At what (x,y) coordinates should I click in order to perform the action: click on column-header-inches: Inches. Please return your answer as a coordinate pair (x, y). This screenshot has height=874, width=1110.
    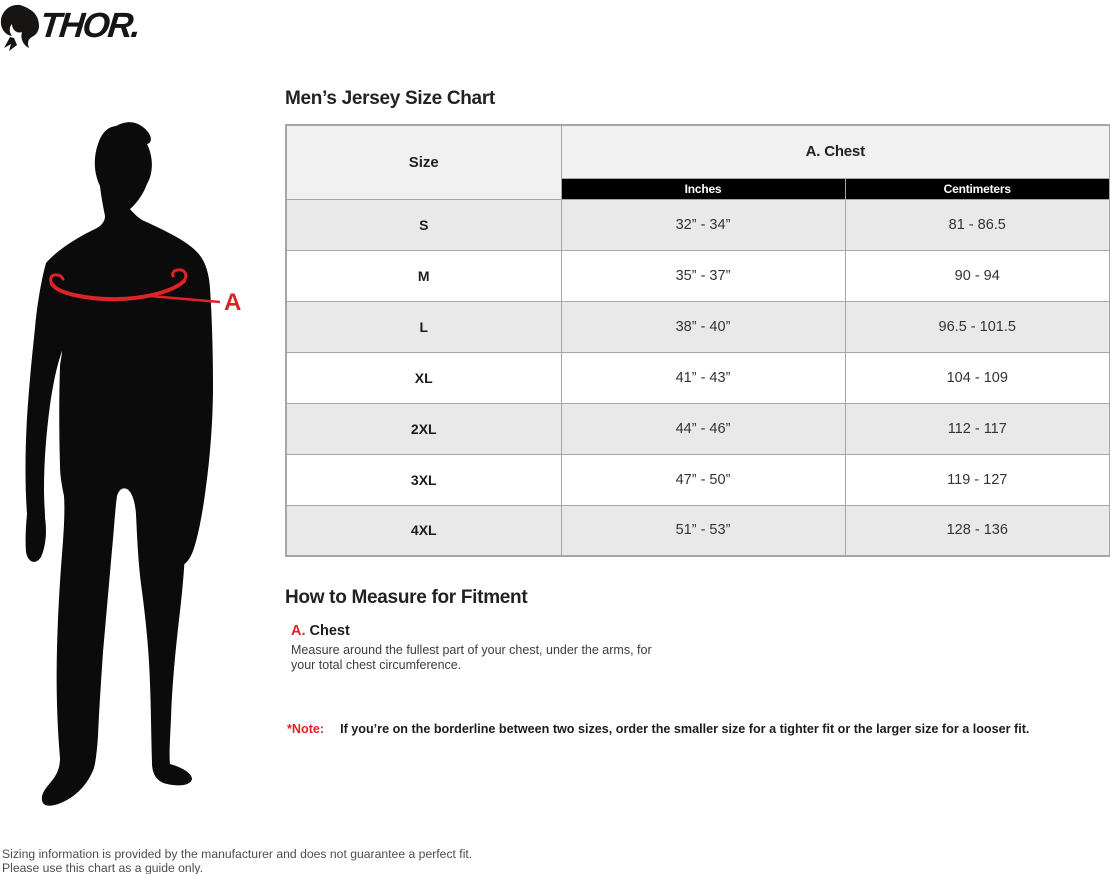
    Looking at the image, I should click on (703, 188).